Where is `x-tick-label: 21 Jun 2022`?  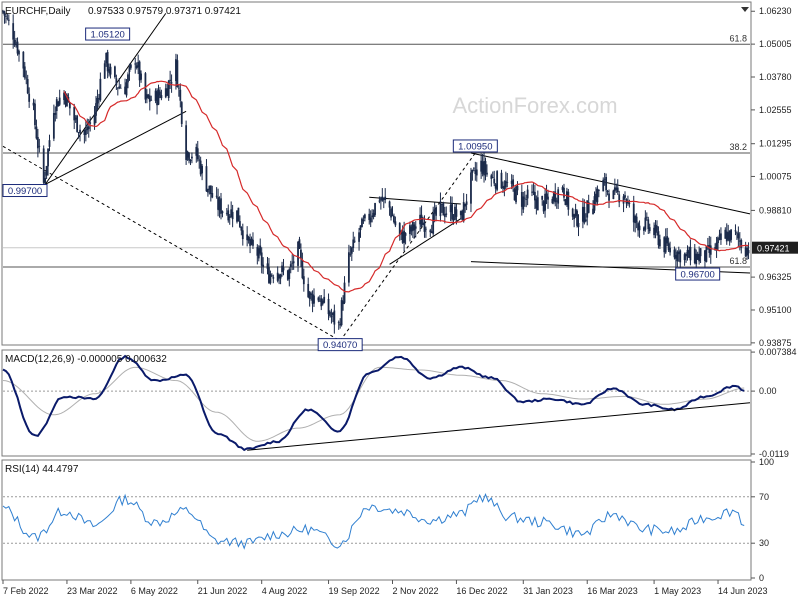 x-tick-label: 21 Jun 2022 is located at coordinates (223, 591).